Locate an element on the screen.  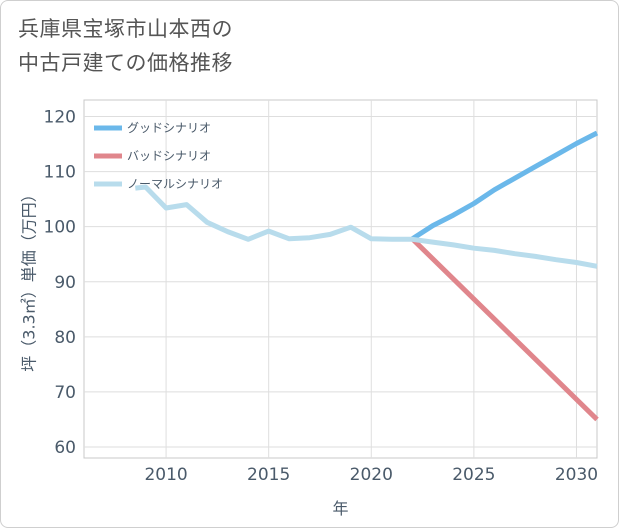
x-tick-label: 2030 is located at coordinates (576, 475).